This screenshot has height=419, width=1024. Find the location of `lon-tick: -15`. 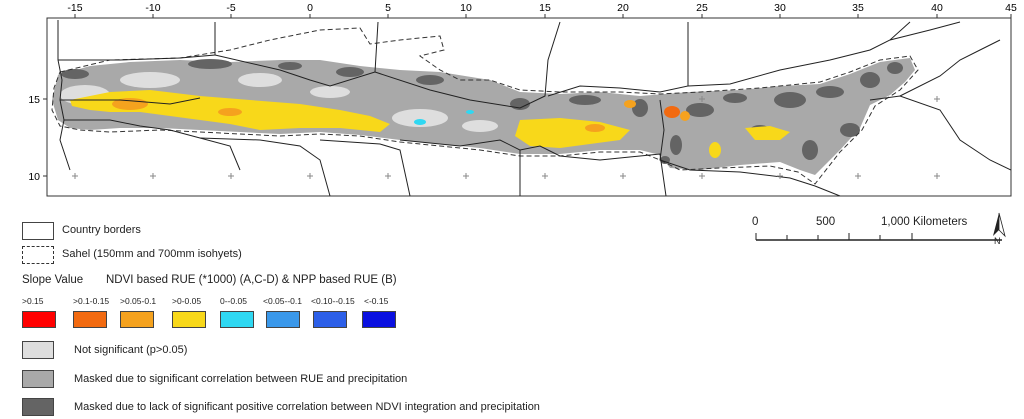

lon-tick: -15 is located at coordinates (74, 8).